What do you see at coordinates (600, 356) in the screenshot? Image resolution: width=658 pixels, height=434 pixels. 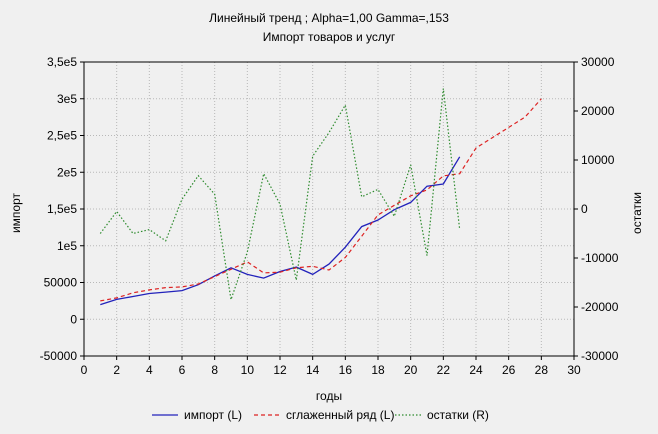 I see `y-right-tick-label: -30000` at bounding box center [600, 356].